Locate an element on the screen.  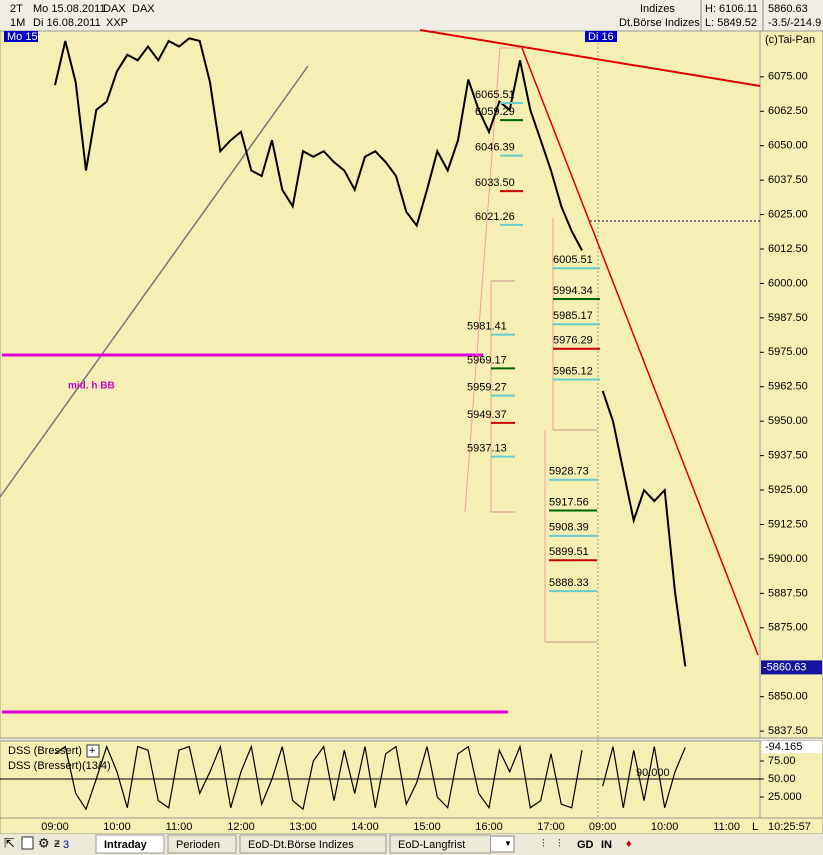
fib-label: 5908.39 is located at coordinates (569, 528).